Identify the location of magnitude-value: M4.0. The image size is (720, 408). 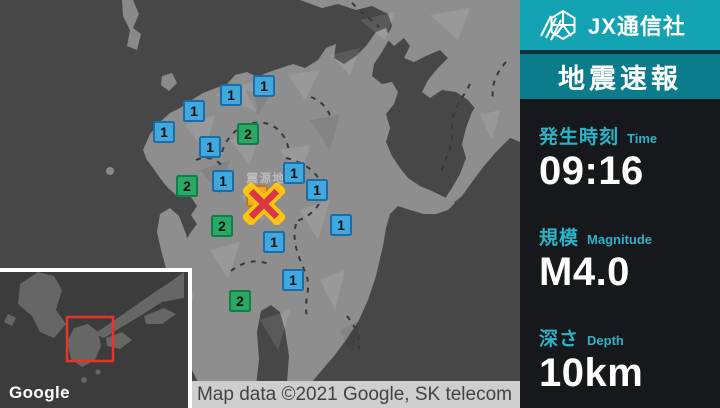
(584, 271).